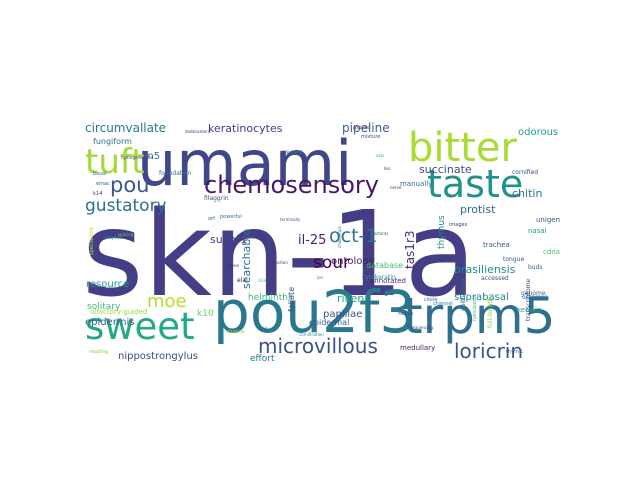 This screenshot has width=640, height=480. What do you see at coordinates (291, 185) in the screenshot?
I see `word-chemosensory: chemosensory` at bounding box center [291, 185].